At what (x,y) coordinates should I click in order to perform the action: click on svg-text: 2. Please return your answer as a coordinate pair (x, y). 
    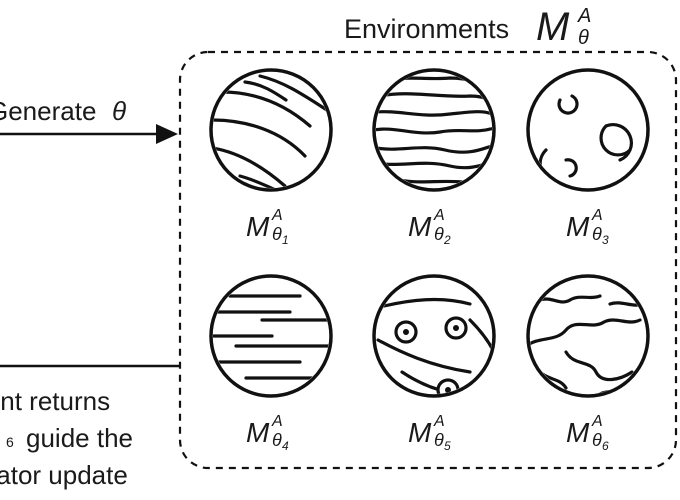
    Looking at the image, I should click on (447, 240).